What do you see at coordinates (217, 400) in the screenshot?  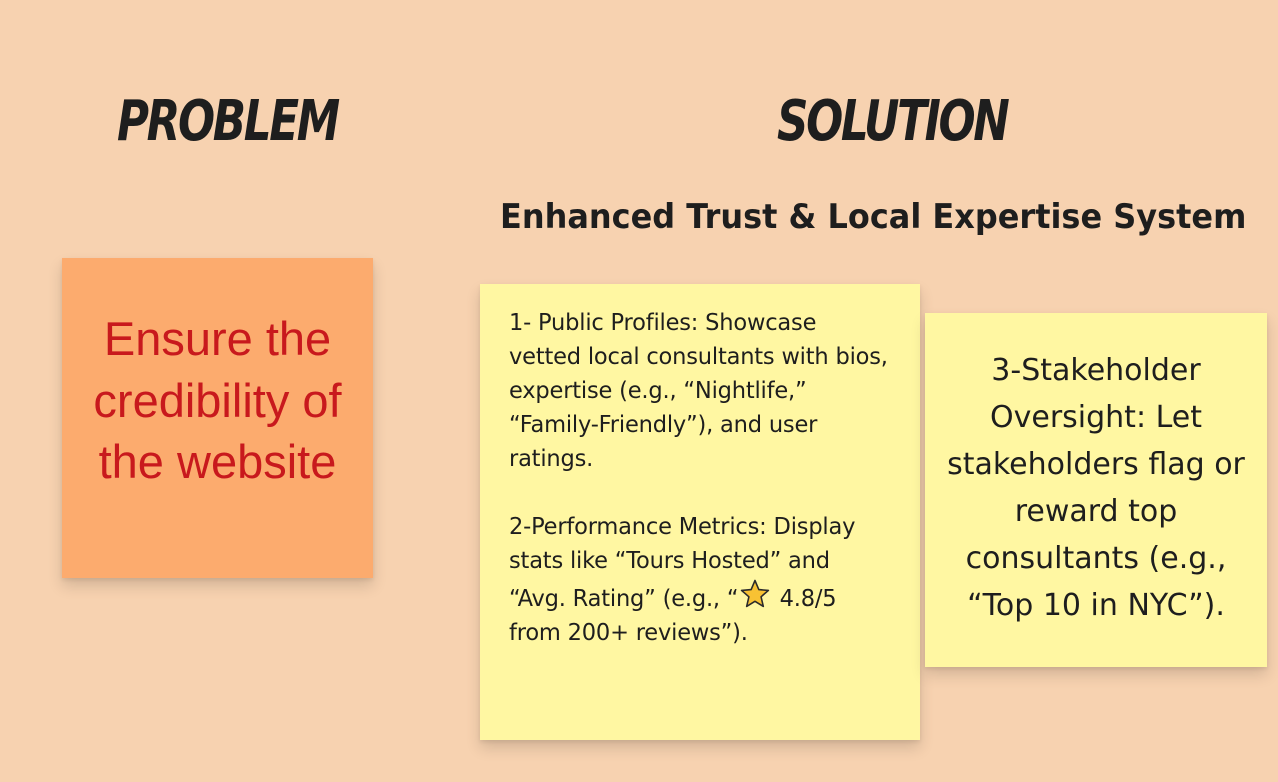 I see `problem-note-text: Ensure the credibility of the website` at bounding box center [217, 400].